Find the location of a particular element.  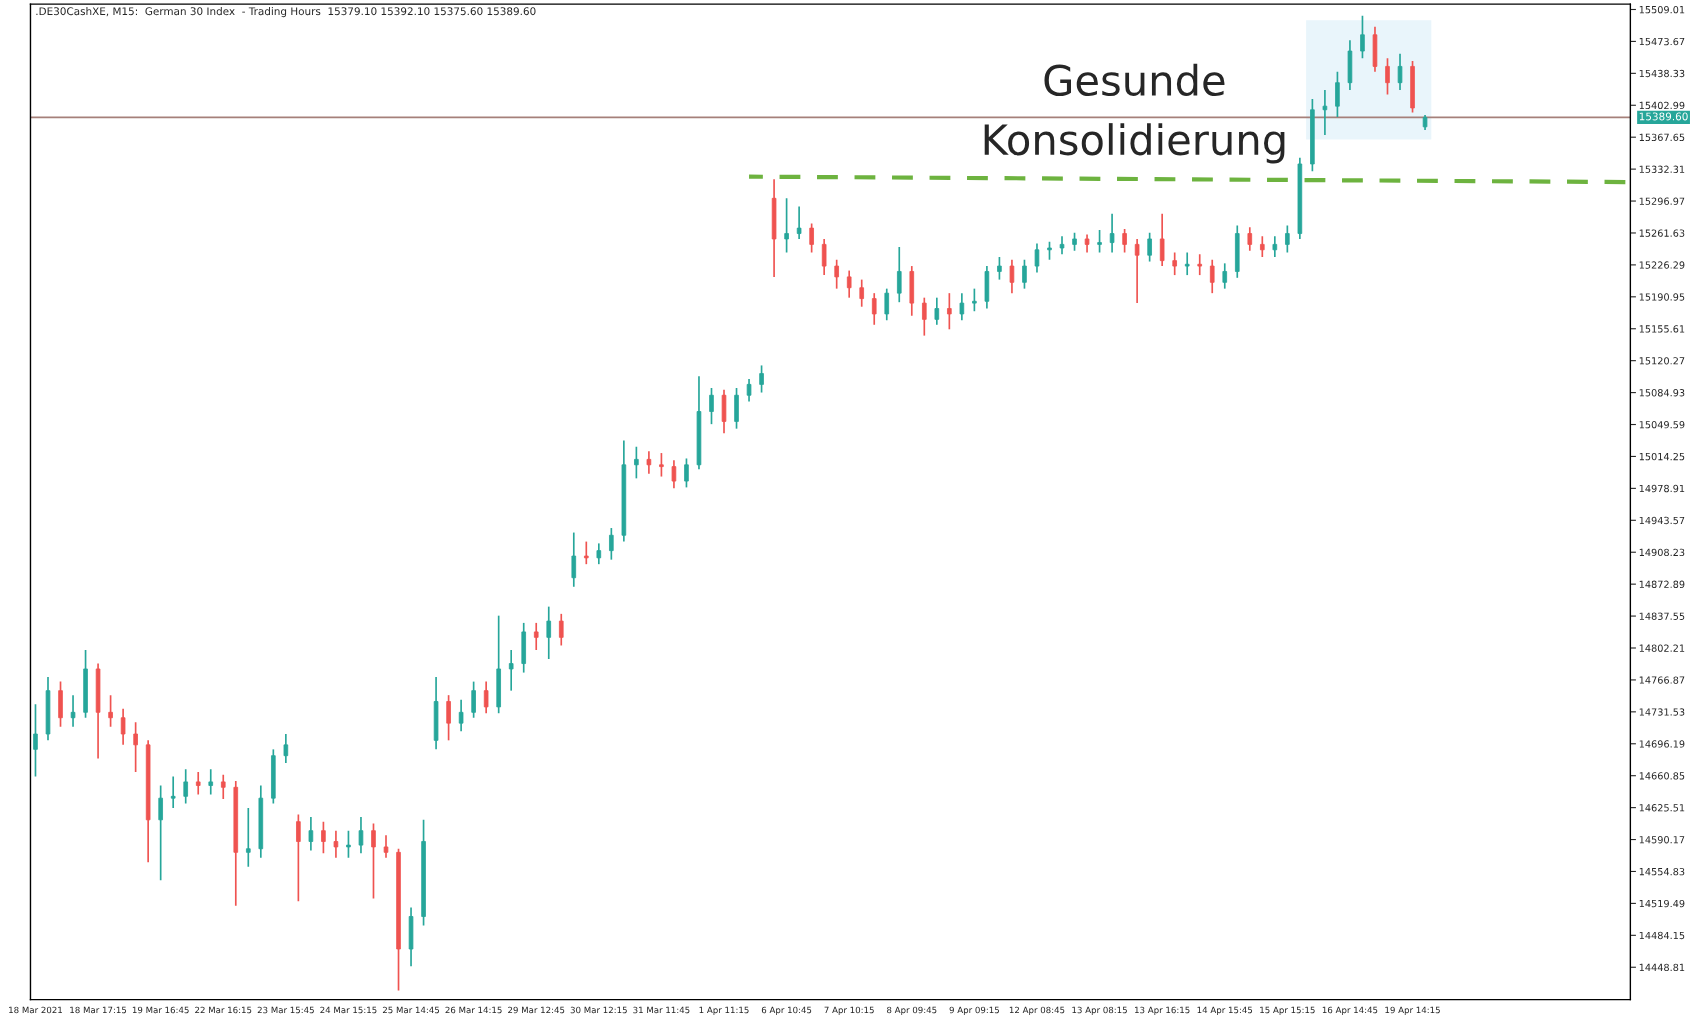

x-tick-label: 6 Apr 10:45 is located at coordinates (786, 1010).